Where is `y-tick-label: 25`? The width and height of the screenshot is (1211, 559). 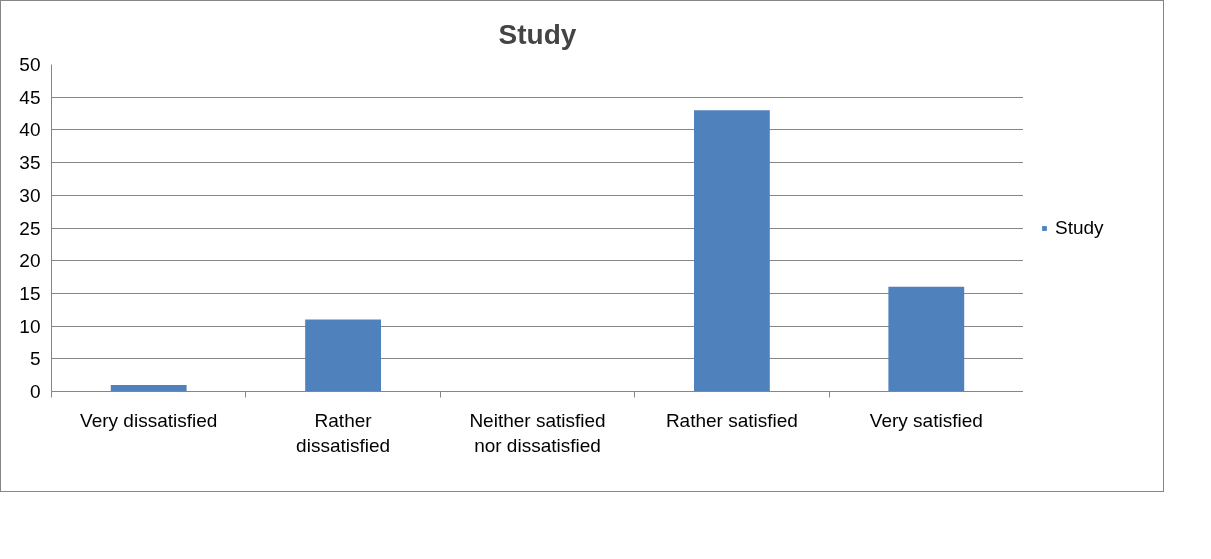 y-tick-label: 25 is located at coordinates (30, 228).